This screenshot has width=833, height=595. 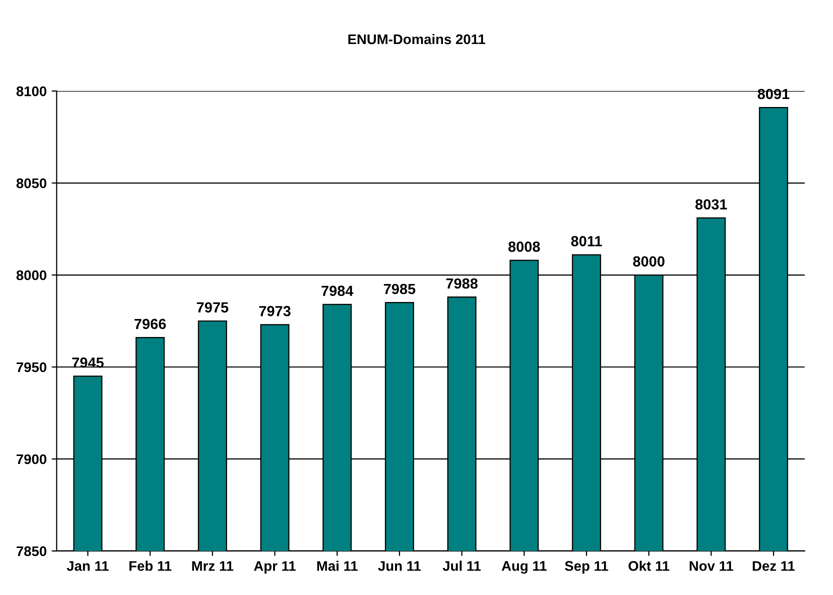 What do you see at coordinates (213, 566) in the screenshot?
I see `x-tick-label: Mrz 11` at bounding box center [213, 566].